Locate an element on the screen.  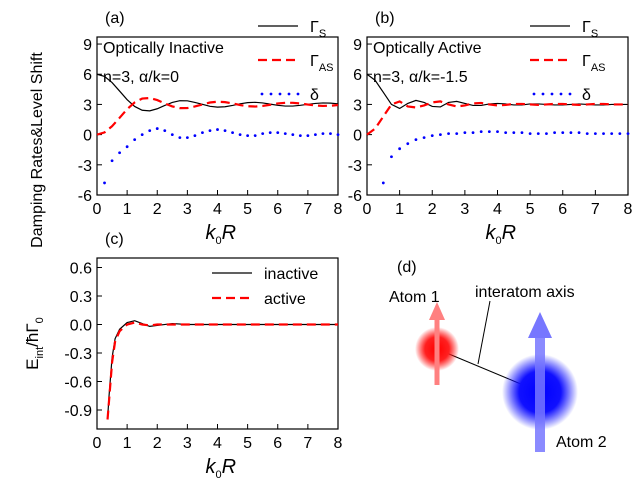
diagram: (d) Atom 1 interatom axis Atom 2 is located at coordinates (498, 355).